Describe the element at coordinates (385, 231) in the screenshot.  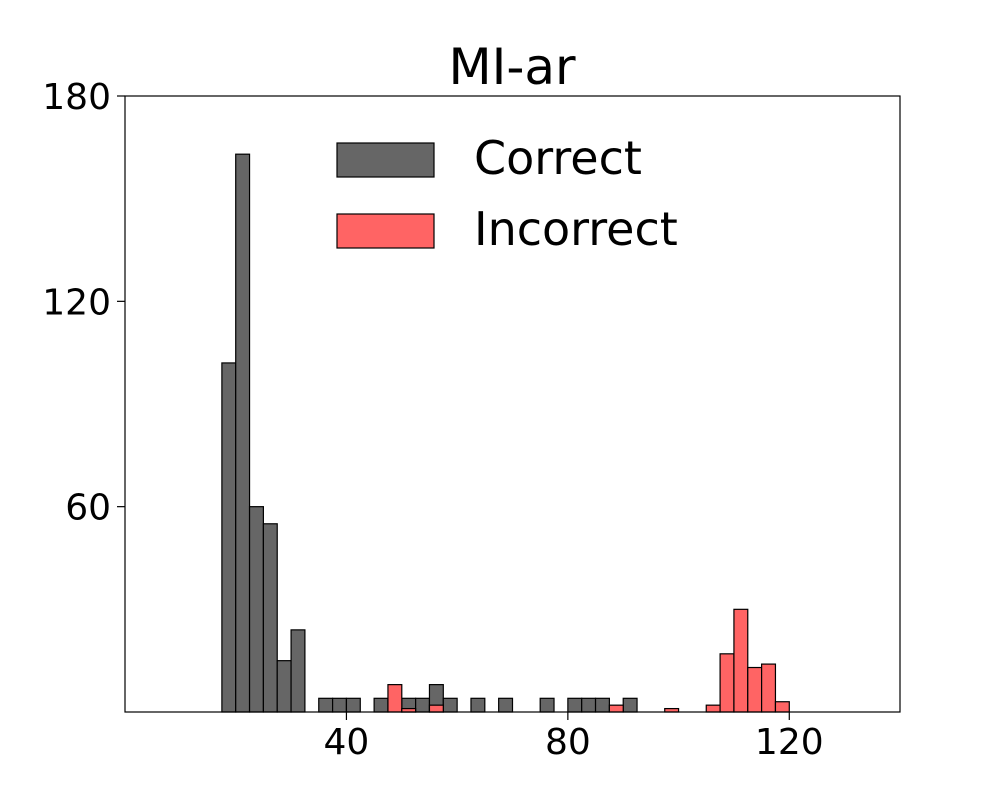
I see `legend-swatch-incorrect` at that location.